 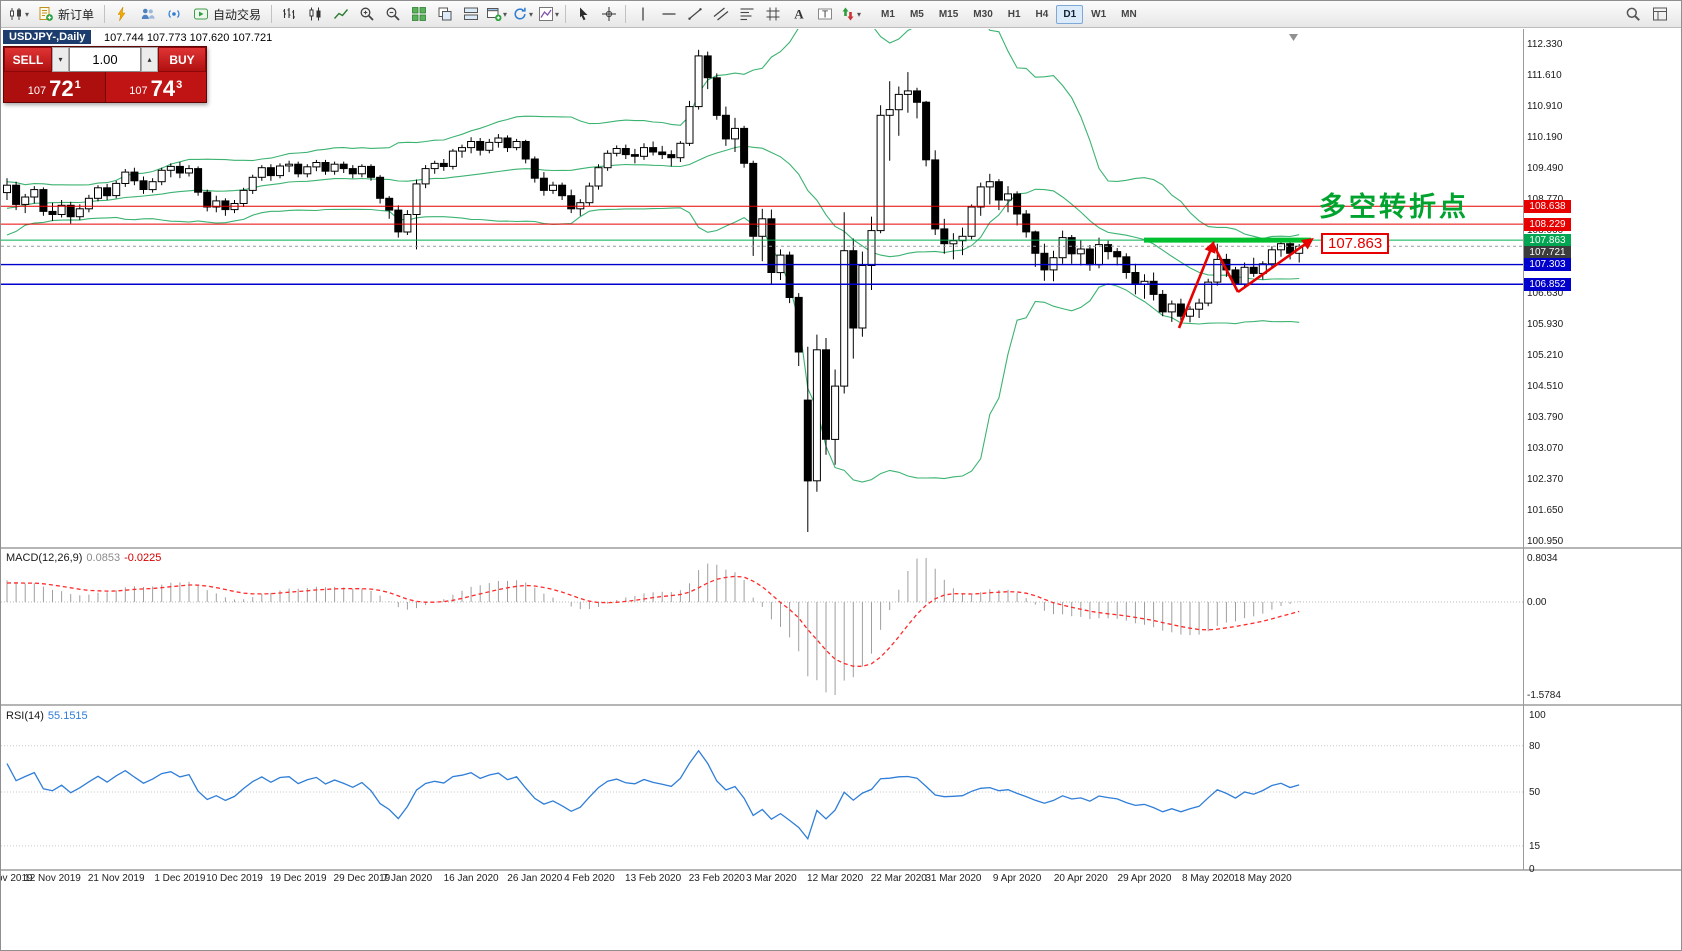 What do you see at coordinates (1542, 558) in the screenshot?
I see `macd-scale-max: 0.8034` at bounding box center [1542, 558].